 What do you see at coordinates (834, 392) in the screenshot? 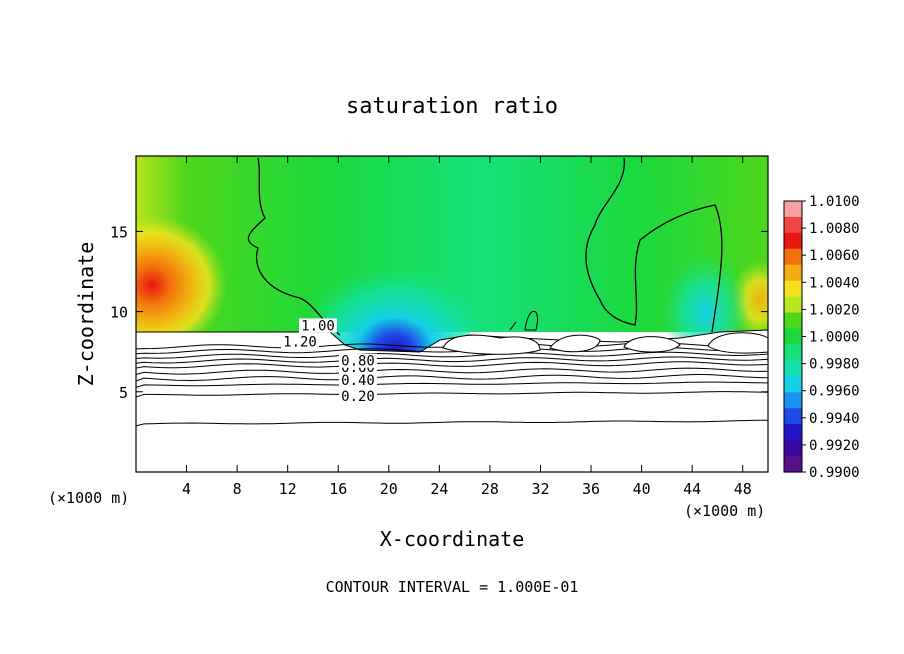
I see `colorbar-label: 0.9960` at bounding box center [834, 392].